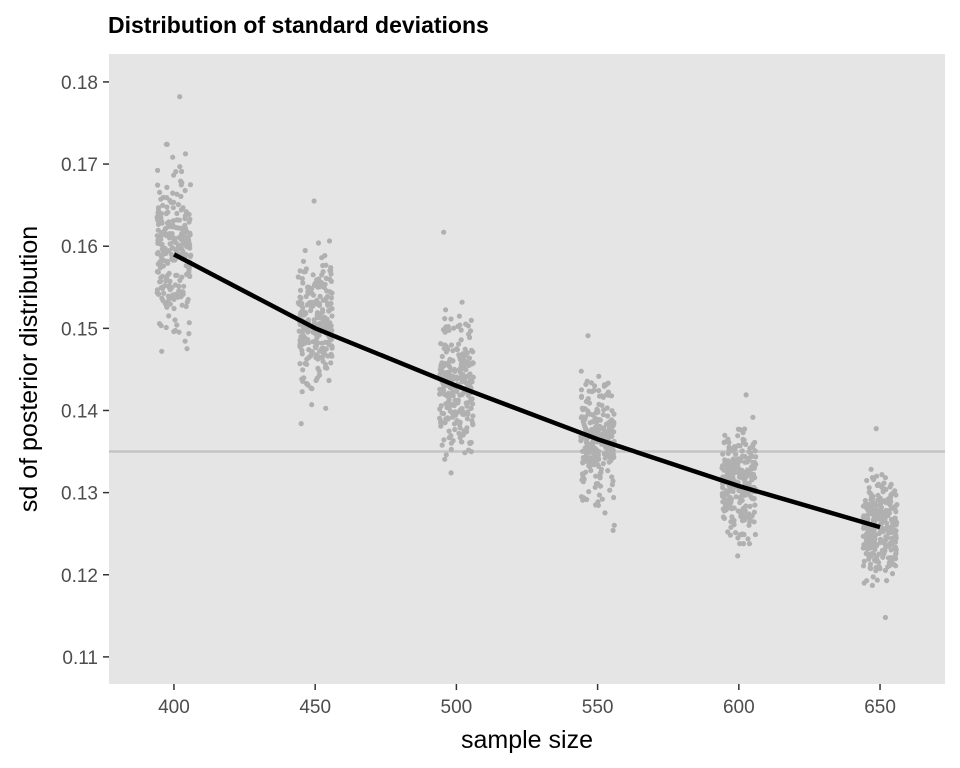  Describe the element at coordinates (79, 329) in the screenshot. I see `y-tick-label: 0.15` at that location.